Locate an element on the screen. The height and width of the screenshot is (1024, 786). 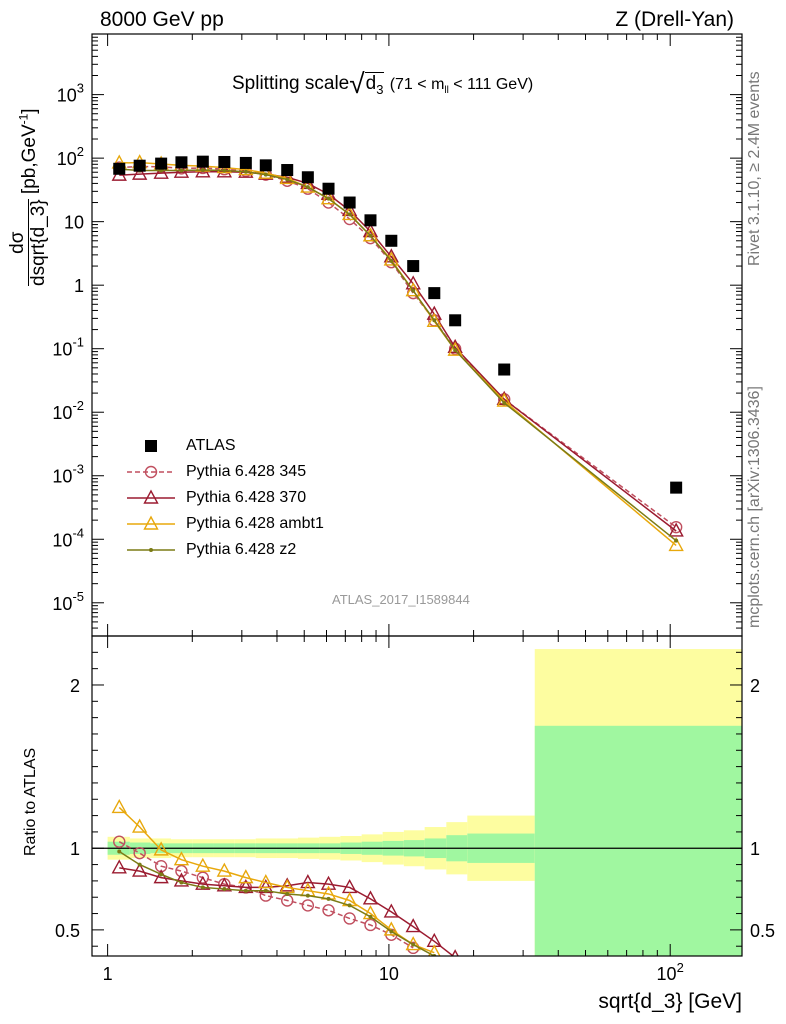
legend-label-ambt1: Pythia 6.428 ambt1 is located at coordinates (255, 523).